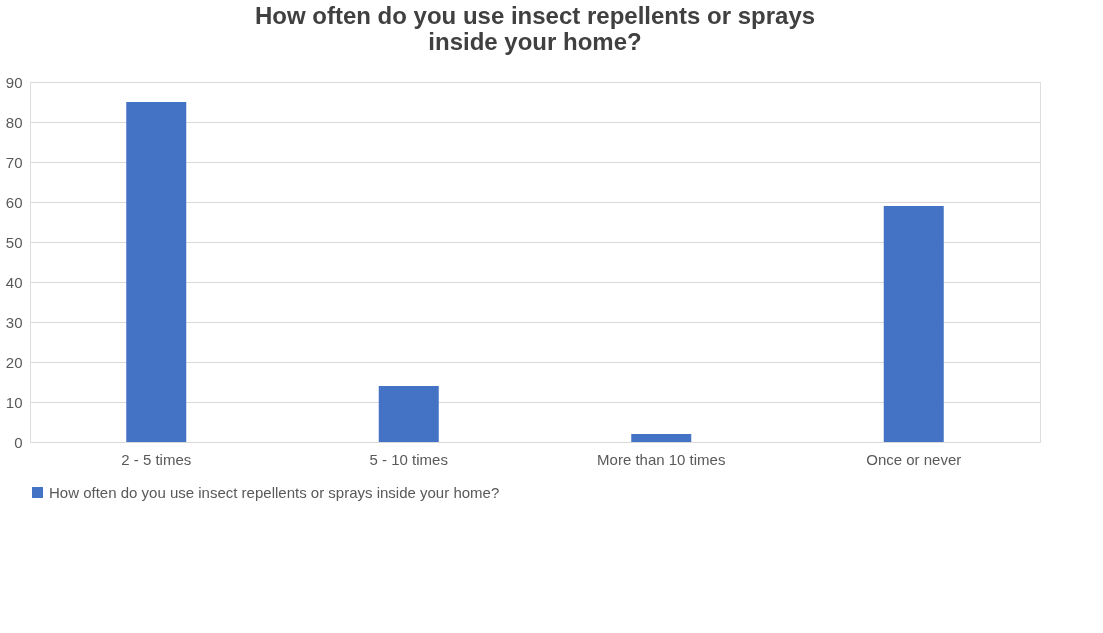 The height and width of the screenshot is (633, 1103). What do you see at coordinates (14, 362) in the screenshot?
I see `y-tick-label: 20` at bounding box center [14, 362].